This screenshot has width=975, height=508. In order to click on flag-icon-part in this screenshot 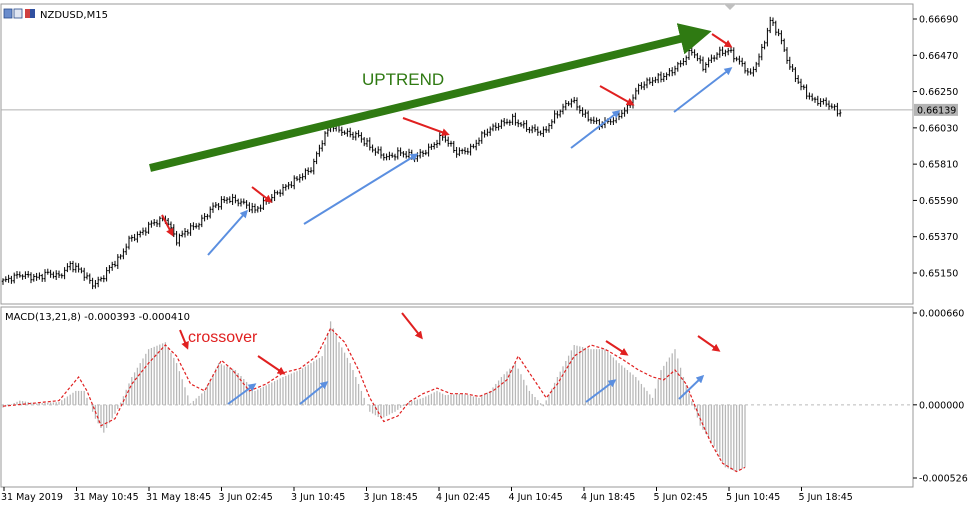, I will do `click(32, 13)`.